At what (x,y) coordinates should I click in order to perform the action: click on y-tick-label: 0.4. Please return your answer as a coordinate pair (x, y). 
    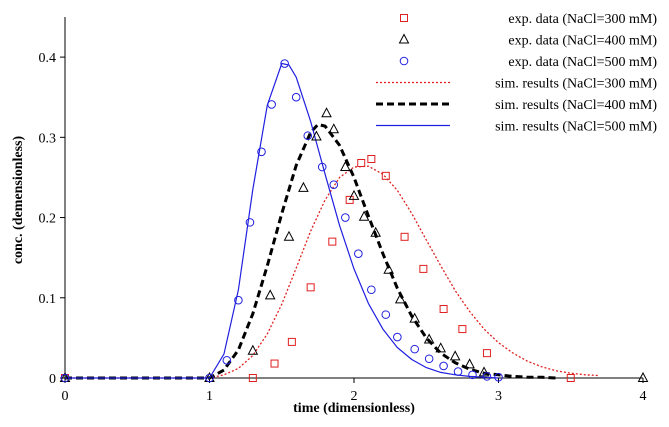
    Looking at the image, I should click on (48, 58).